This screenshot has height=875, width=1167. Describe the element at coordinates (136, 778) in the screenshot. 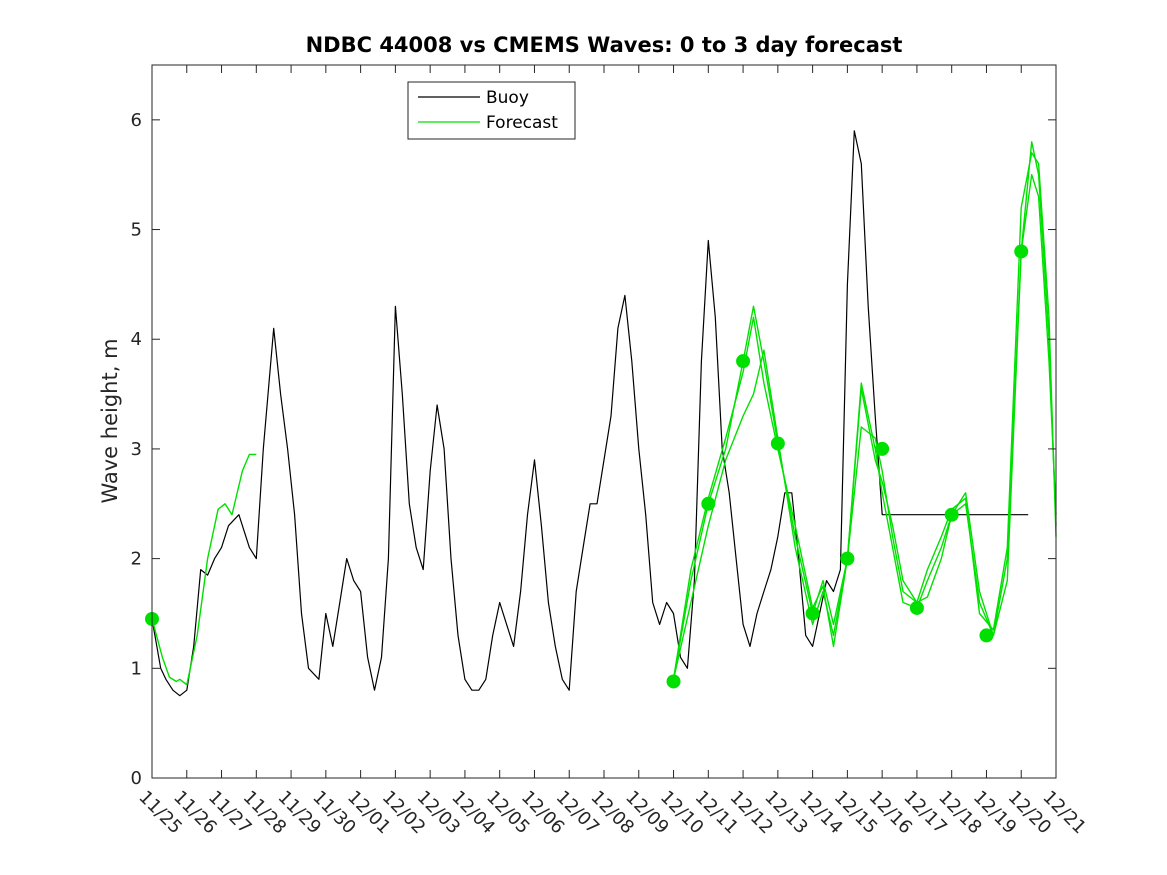

I see `y-tick-label: 0` at that location.